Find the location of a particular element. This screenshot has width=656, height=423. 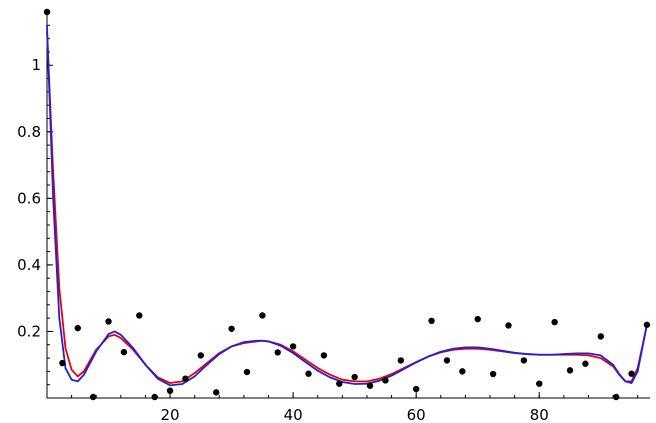

x-tick-label: 40 is located at coordinates (293, 414).